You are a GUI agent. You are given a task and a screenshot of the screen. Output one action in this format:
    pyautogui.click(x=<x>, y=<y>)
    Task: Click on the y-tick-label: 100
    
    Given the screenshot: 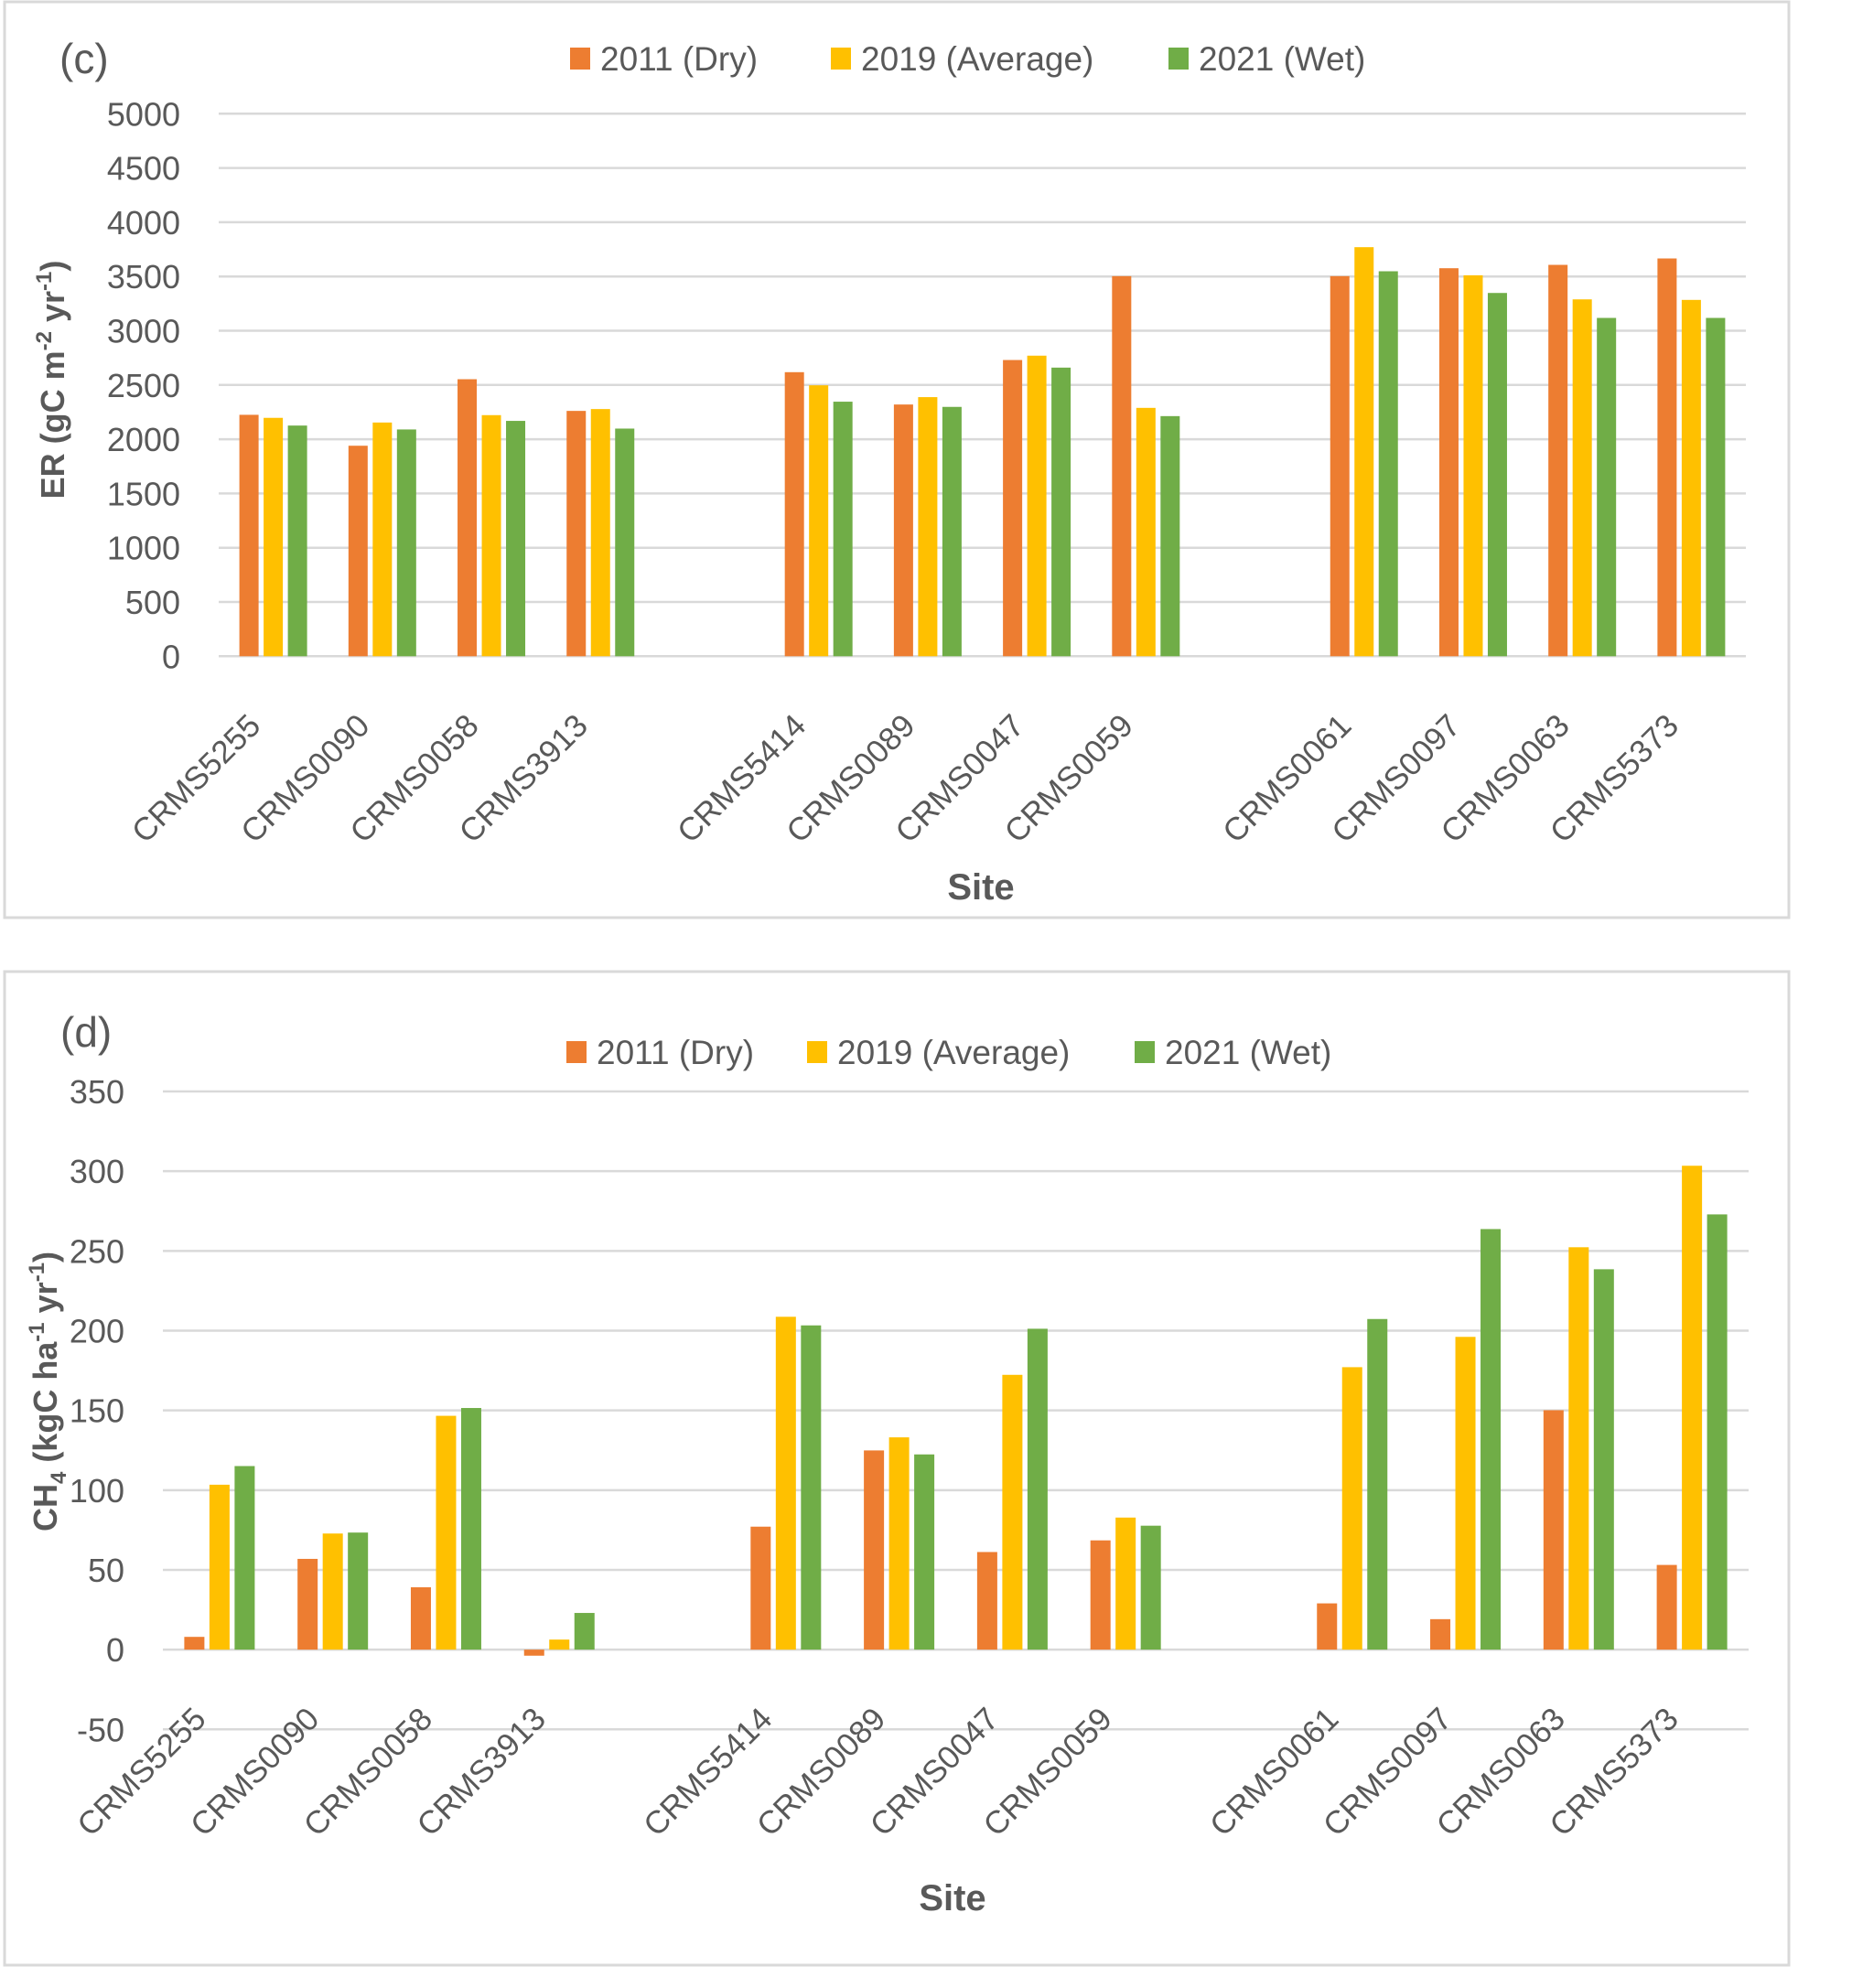 What is the action you would take?
    pyautogui.click(x=97, y=1491)
    